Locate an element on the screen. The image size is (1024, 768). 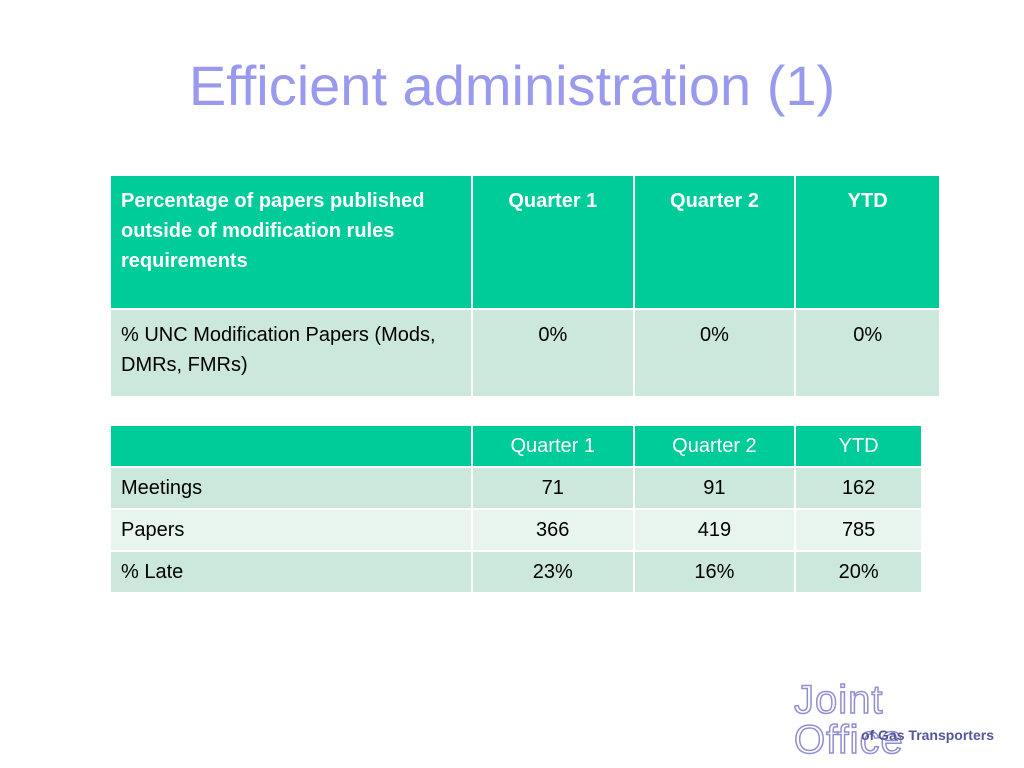
header-empty is located at coordinates (291, 446).